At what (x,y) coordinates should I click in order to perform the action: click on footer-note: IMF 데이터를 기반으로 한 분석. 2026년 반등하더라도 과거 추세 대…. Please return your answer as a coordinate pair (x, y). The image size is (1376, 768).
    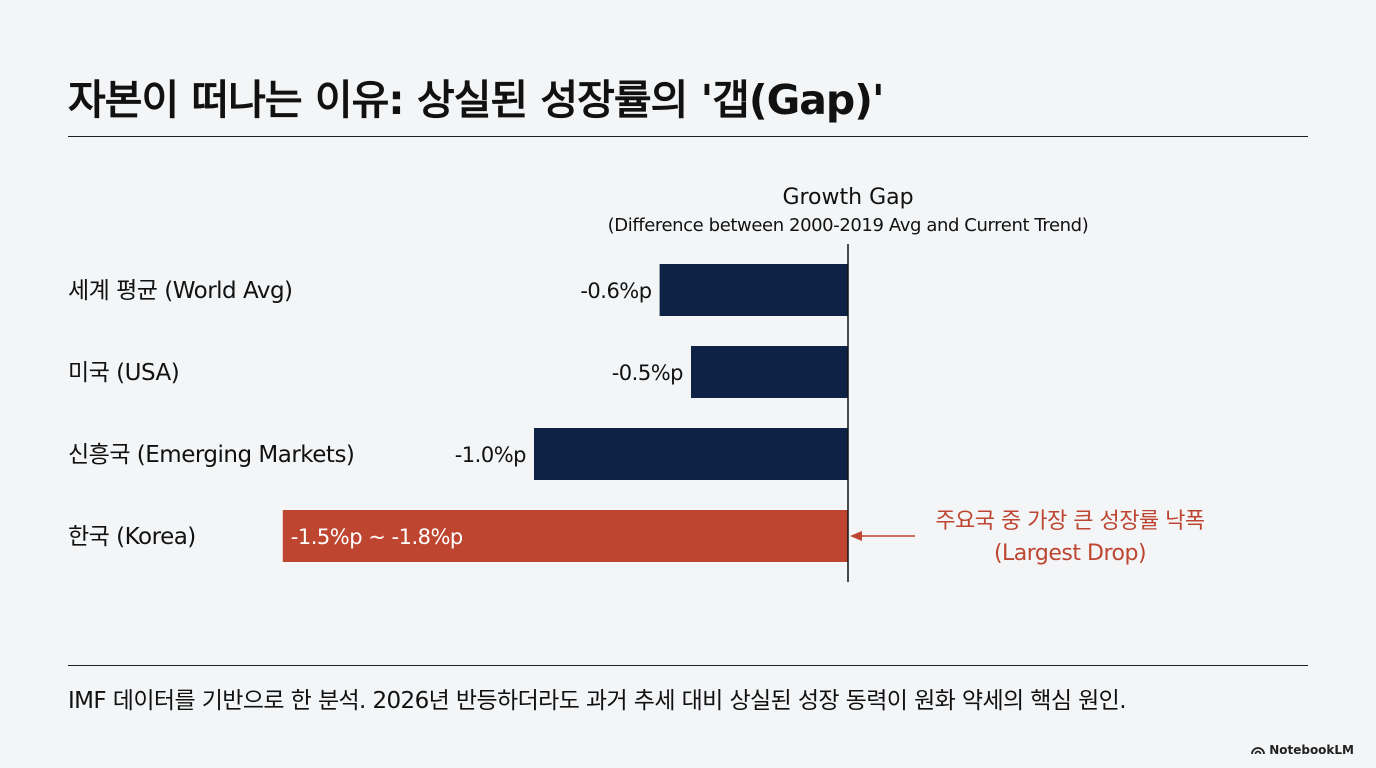
    Looking at the image, I should click on (597, 701).